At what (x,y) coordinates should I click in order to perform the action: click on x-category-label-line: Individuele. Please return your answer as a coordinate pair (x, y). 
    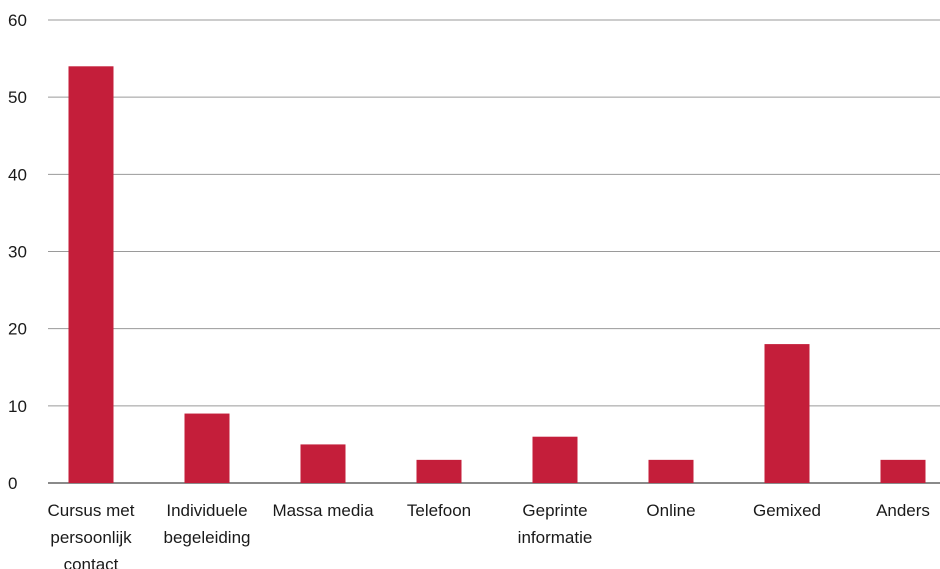
    Looking at the image, I should click on (206, 510).